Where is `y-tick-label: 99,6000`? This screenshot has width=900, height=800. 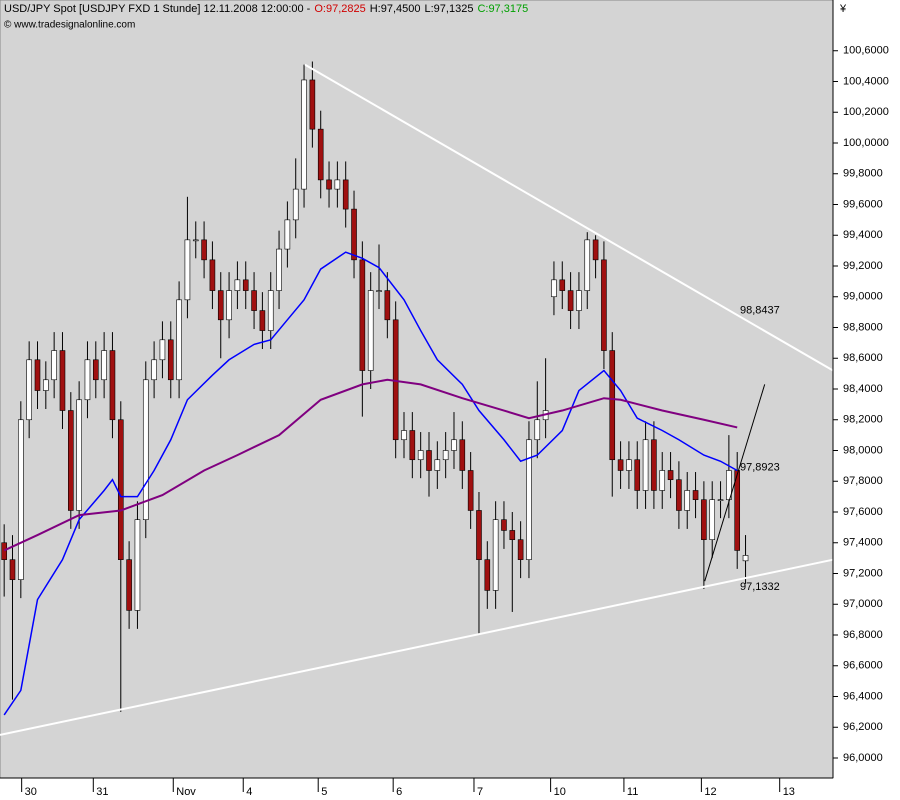
y-tick-label: 99,6000 is located at coordinates (863, 204).